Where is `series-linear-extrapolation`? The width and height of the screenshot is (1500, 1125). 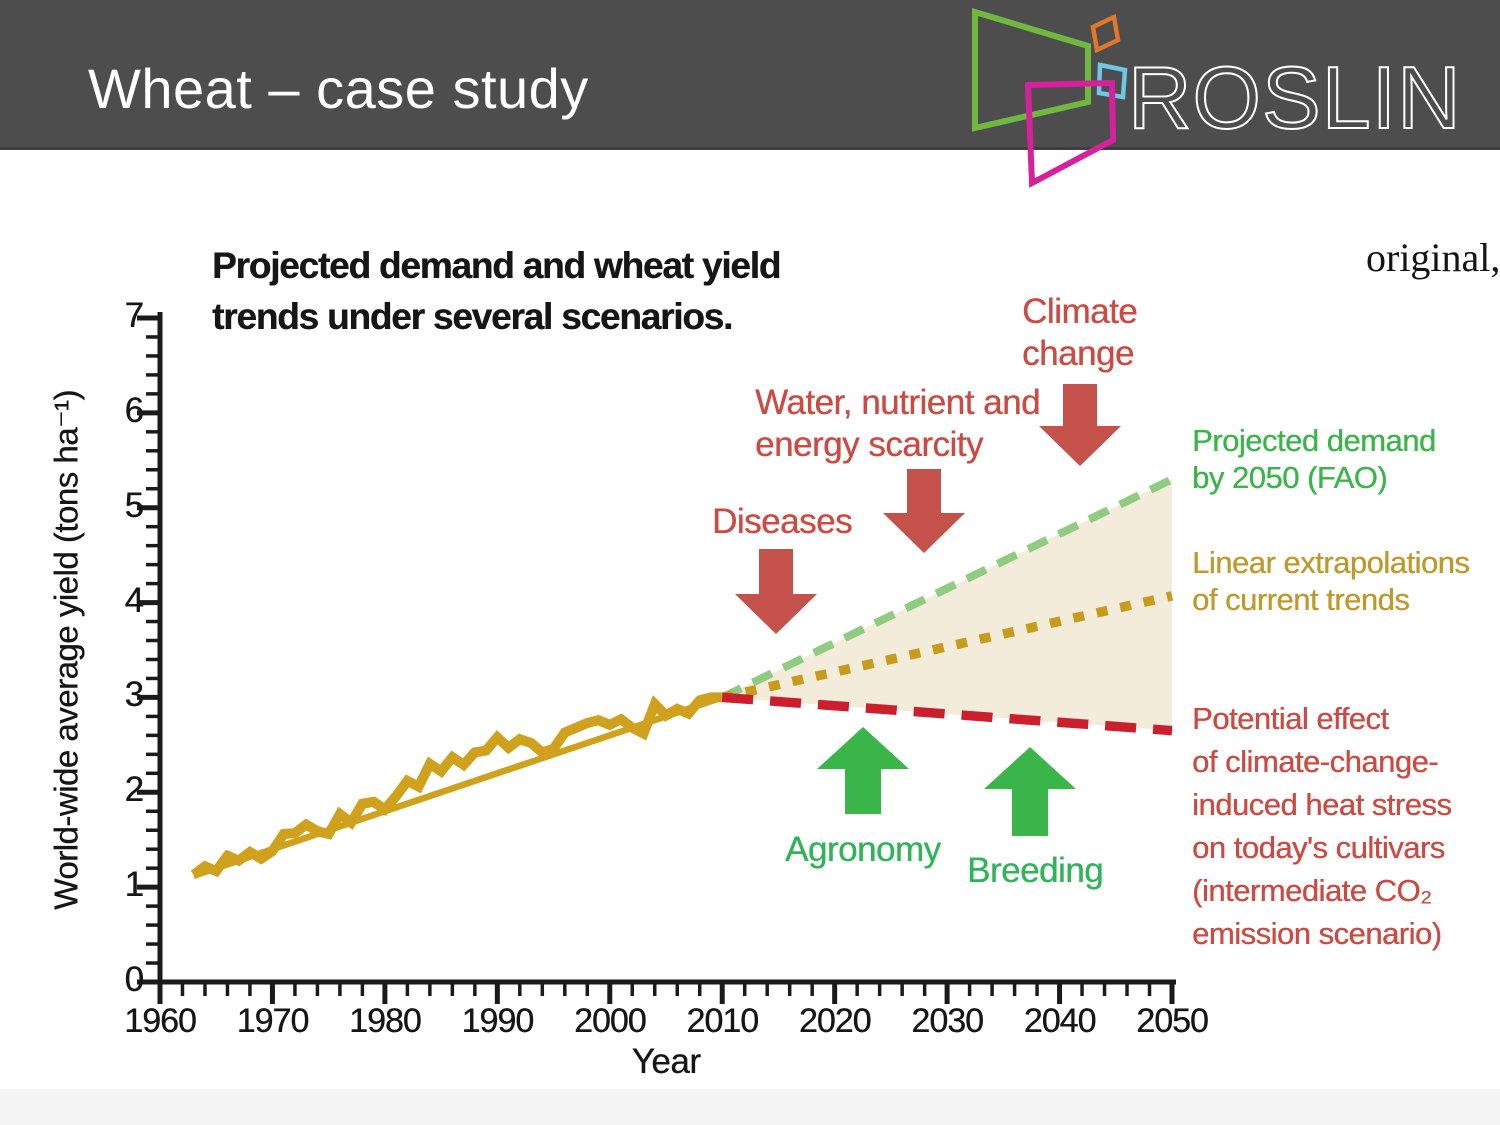
series-linear-extrapolation is located at coordinates (947, 647).